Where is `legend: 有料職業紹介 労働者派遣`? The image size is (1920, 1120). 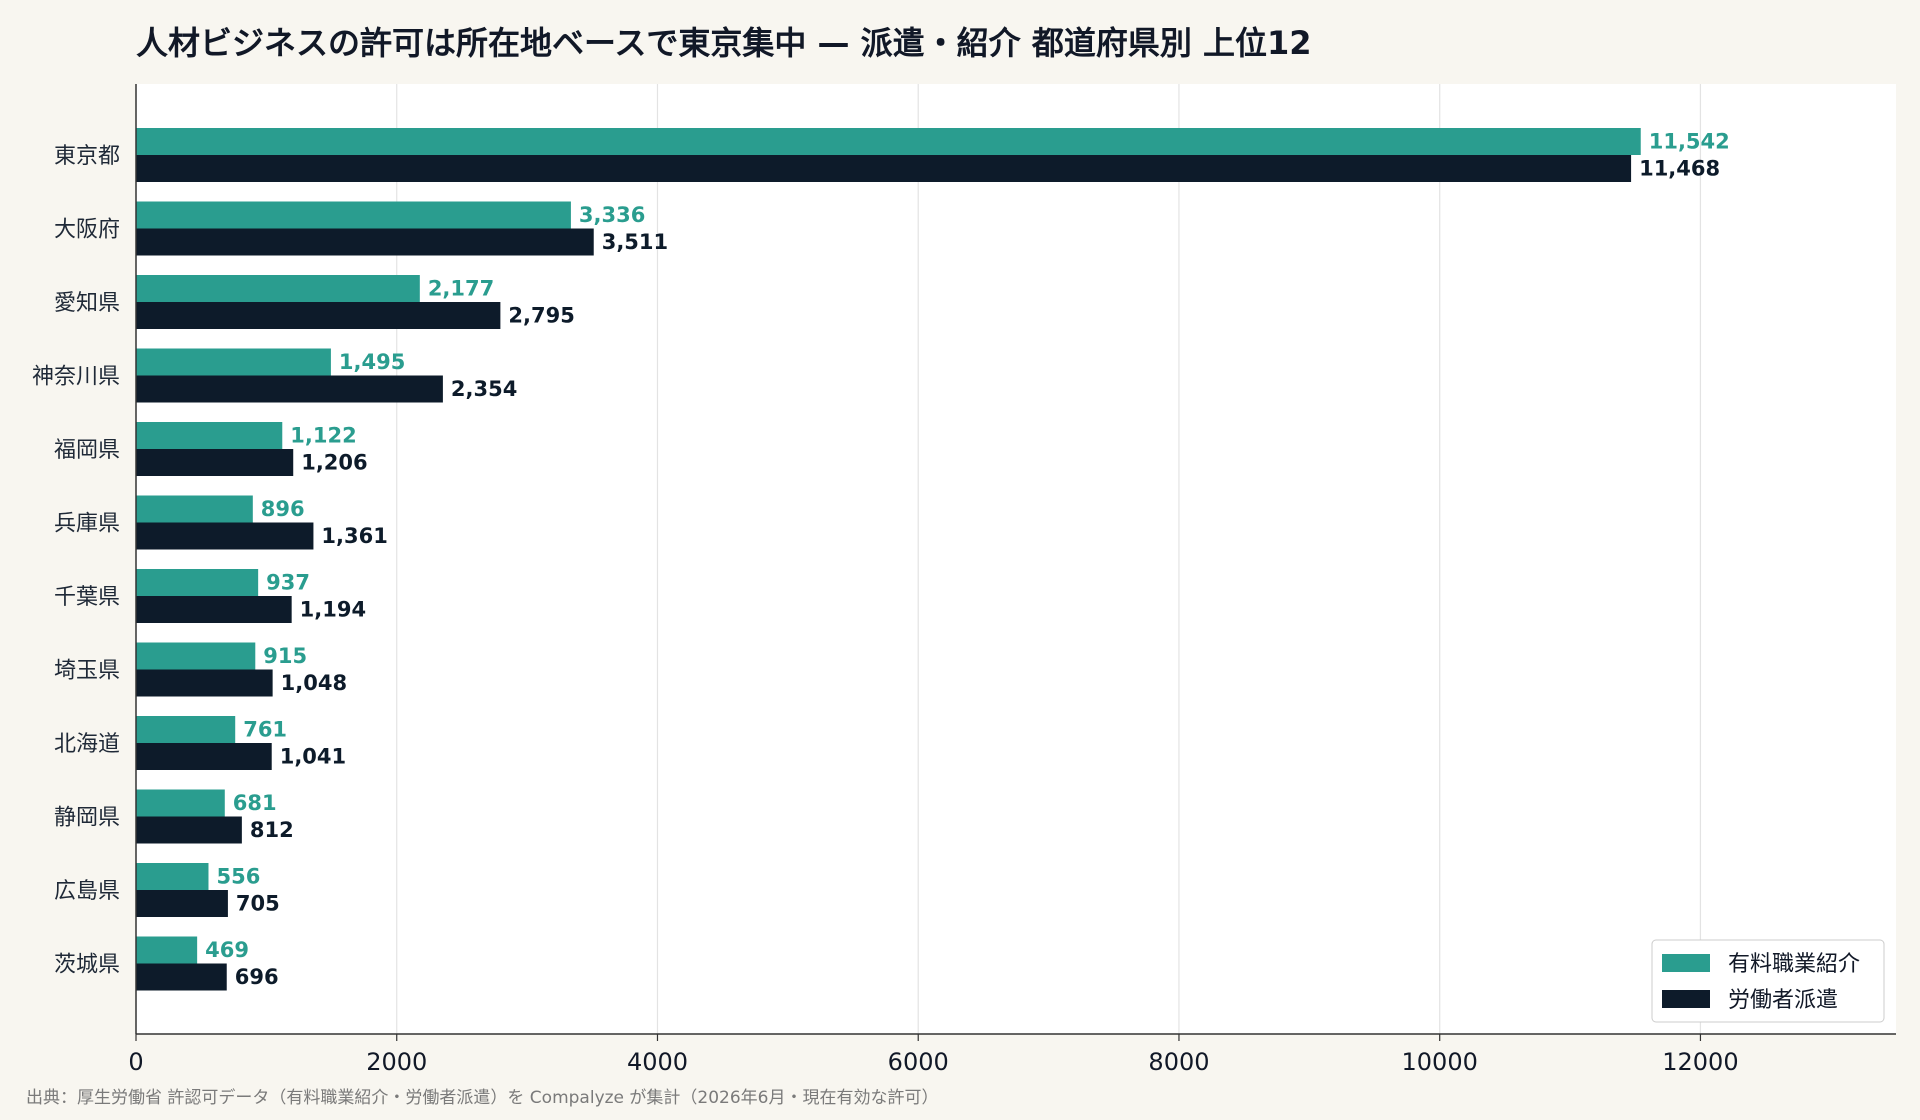 legend: 有料職業紹介 労働者派遣 is located at coordinates (1768, 981).